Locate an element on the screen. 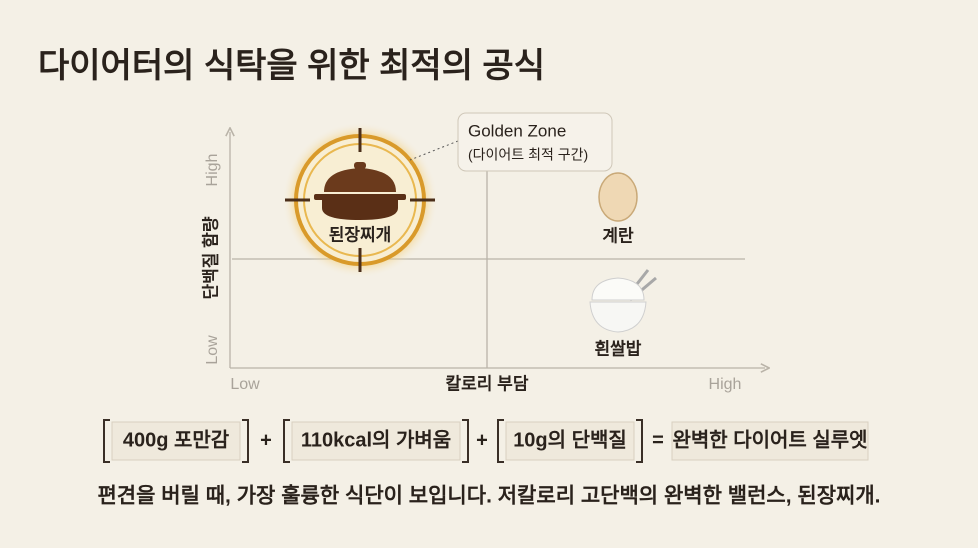 The width and height of the screenshot is (978, 548). rice-icon is located at coordinates (623, 301).